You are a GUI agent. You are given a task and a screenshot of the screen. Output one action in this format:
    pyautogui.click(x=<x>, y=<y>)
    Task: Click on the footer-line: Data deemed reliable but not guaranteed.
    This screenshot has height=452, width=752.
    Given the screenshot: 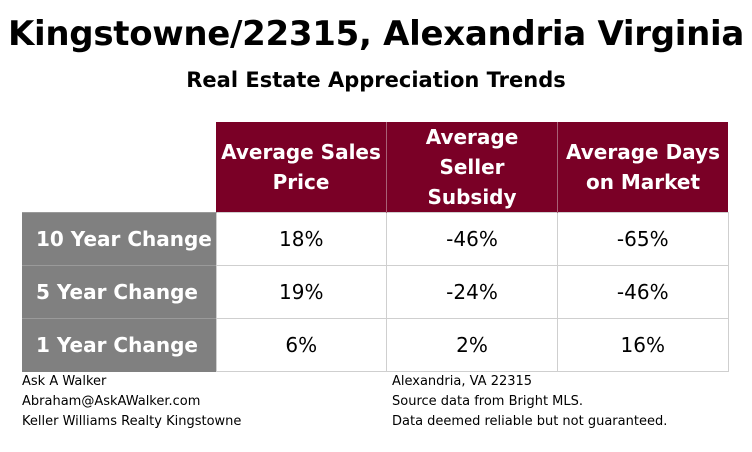 What is the action you would take?
    pyautogui.click(x=530, y=421)
    